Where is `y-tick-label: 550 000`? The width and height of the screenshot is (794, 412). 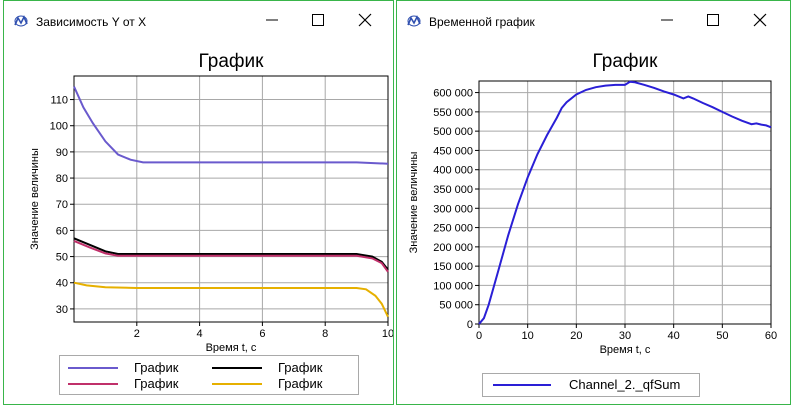
y-tick-label: 550 000 is located at coordinates (453, 113).